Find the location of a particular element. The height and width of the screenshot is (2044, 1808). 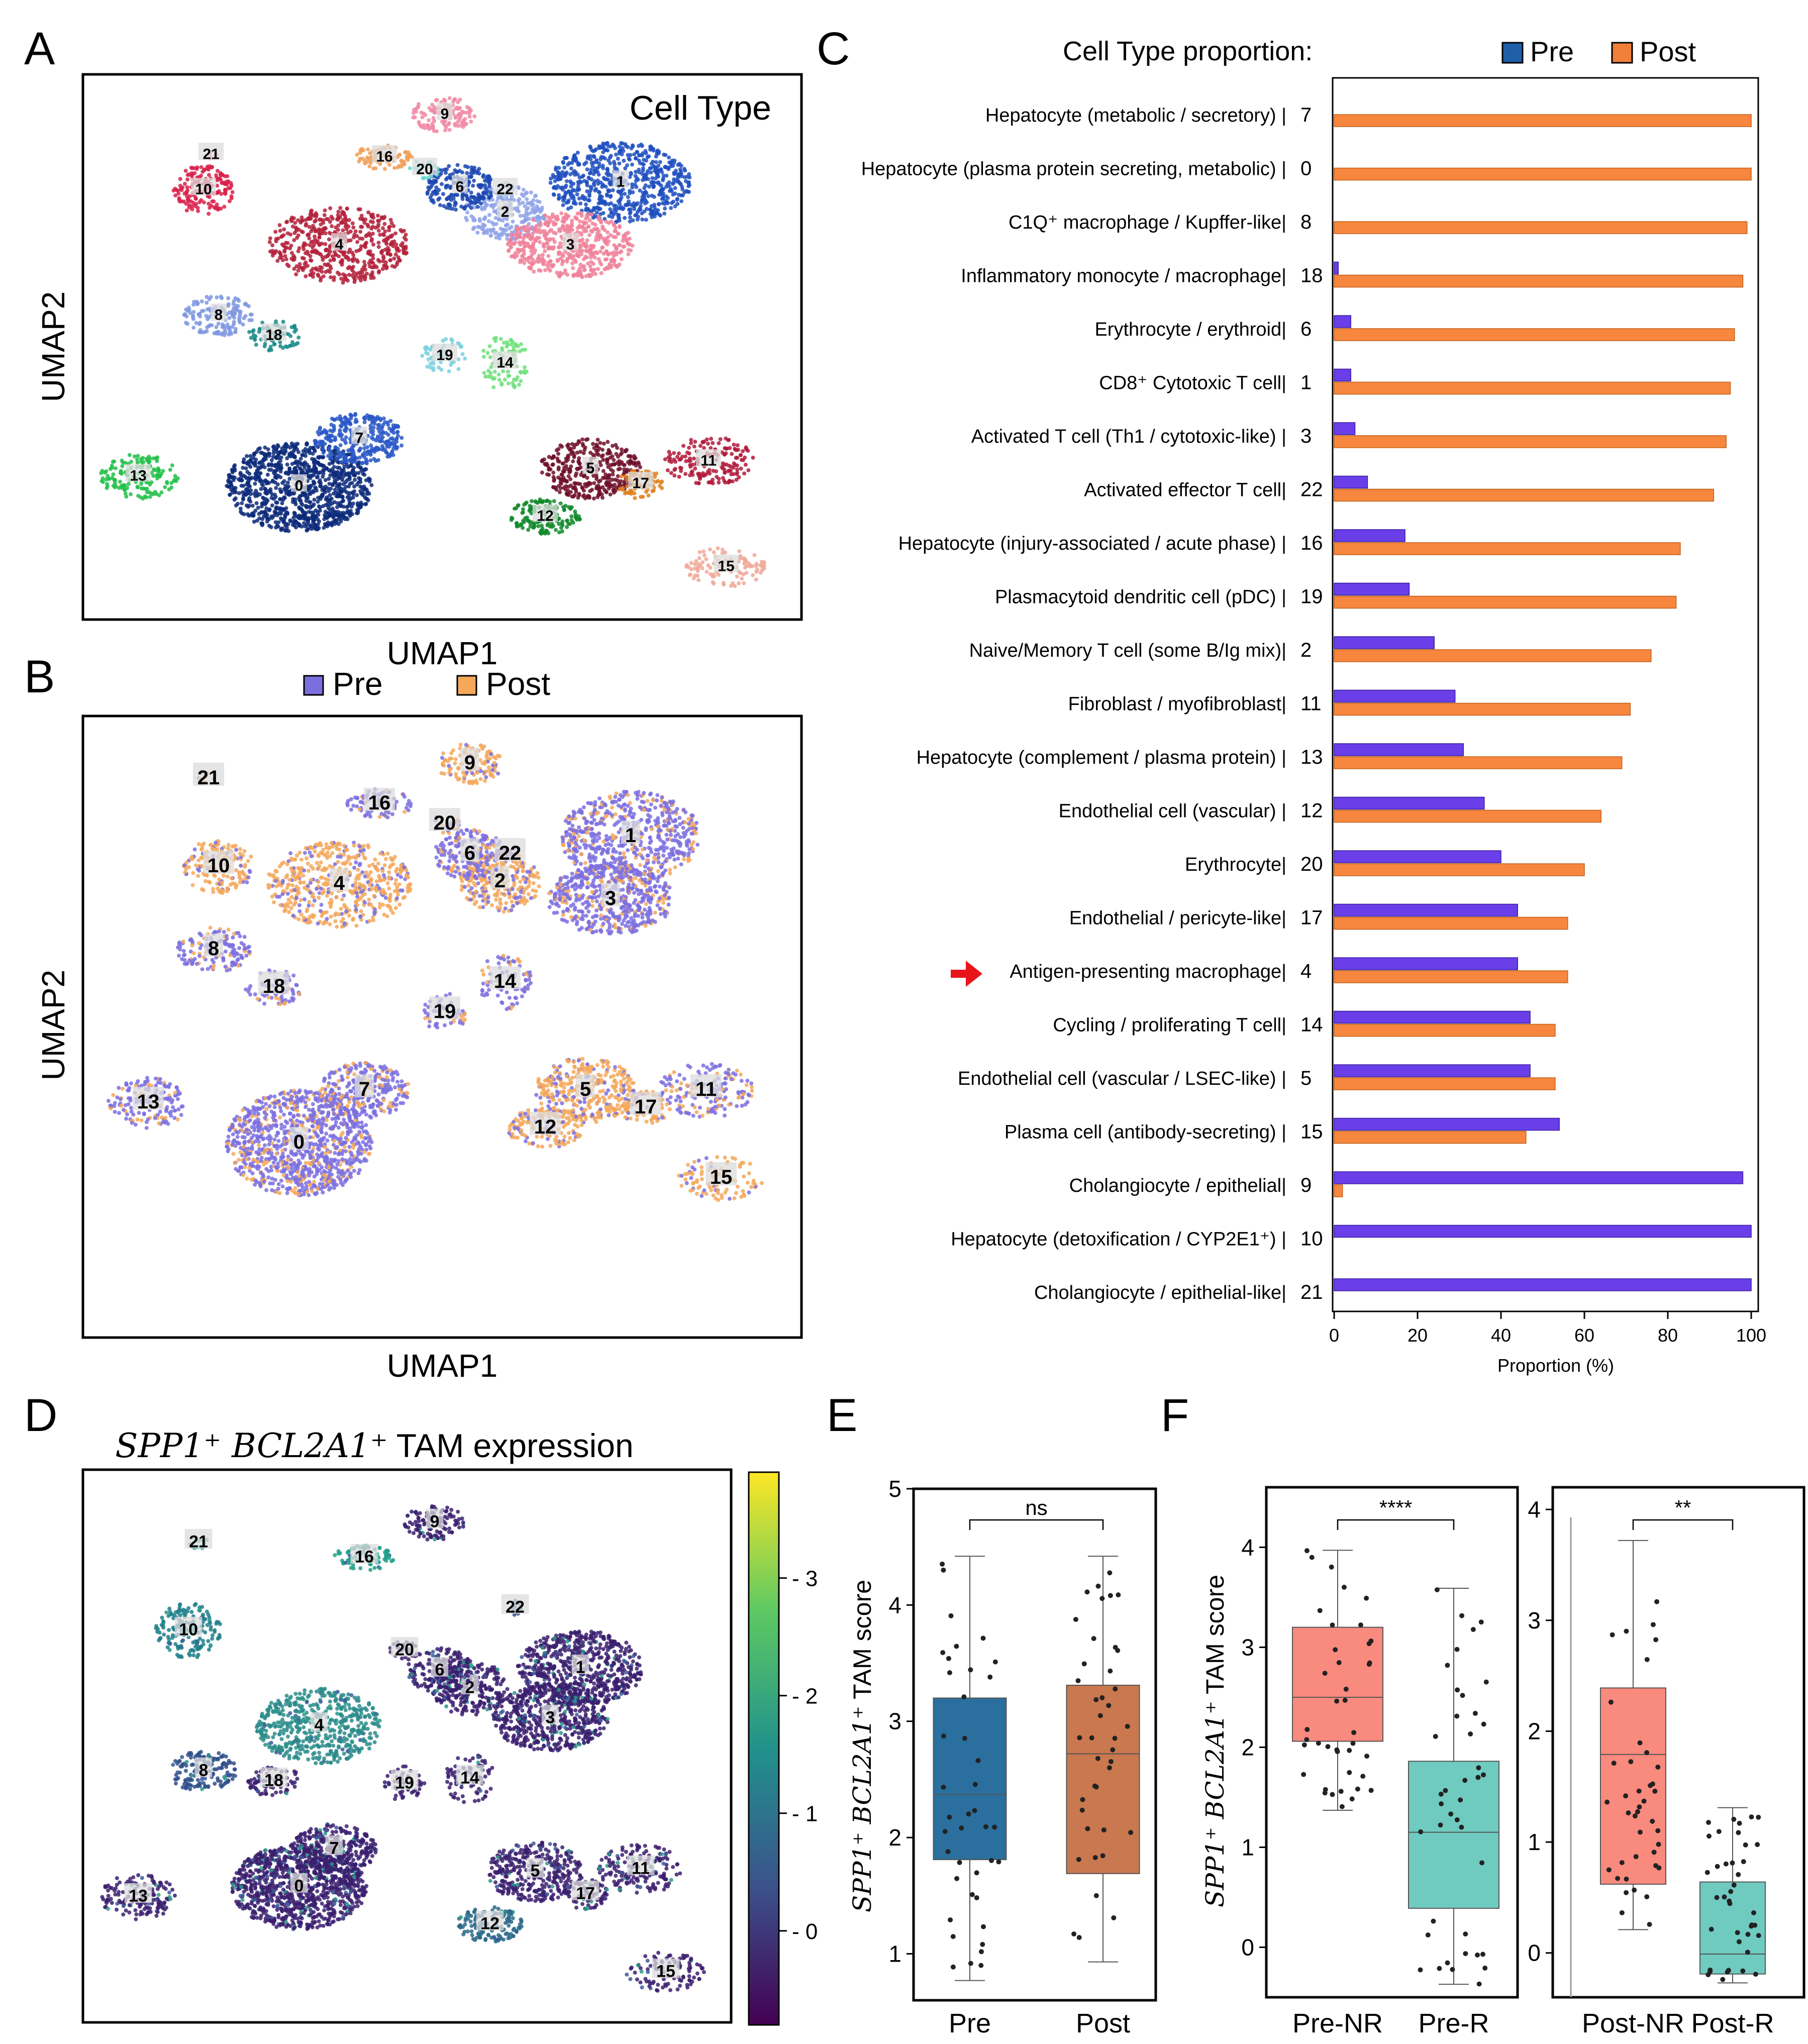

umap-cluster-label: 12 is located at coordinates (545, 515).